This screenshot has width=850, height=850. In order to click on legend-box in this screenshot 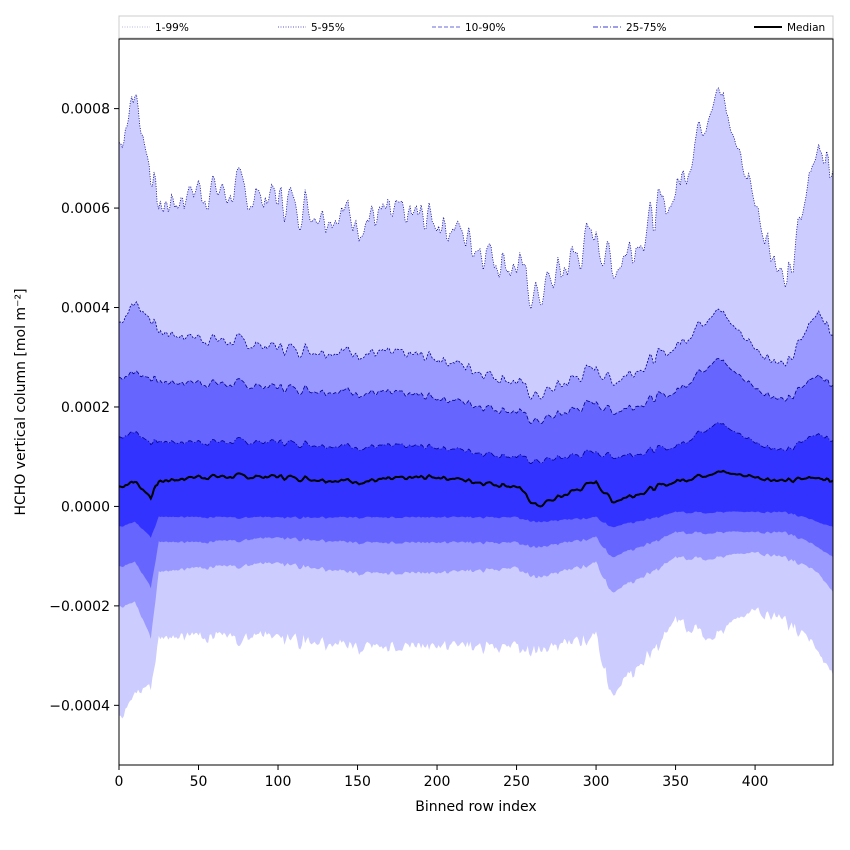, I will do `click(476, 27)`.